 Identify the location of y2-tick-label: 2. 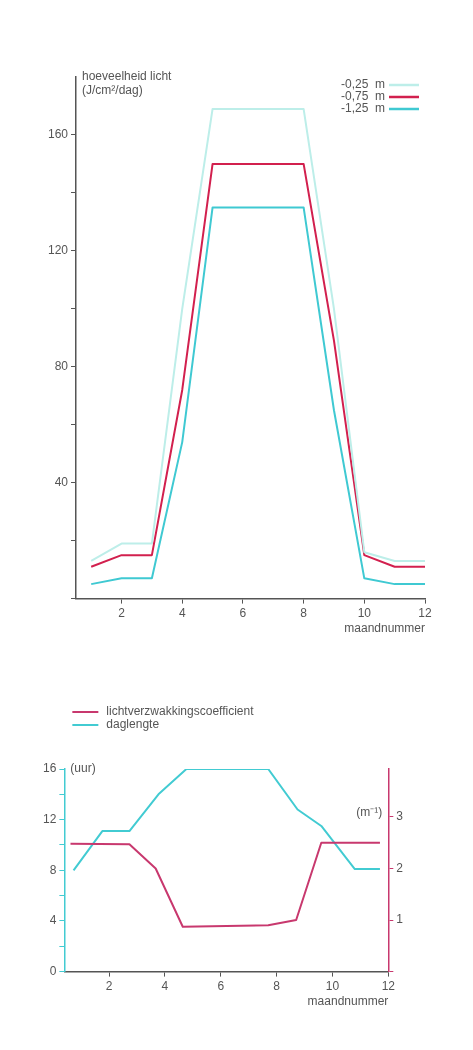
(400, 867).